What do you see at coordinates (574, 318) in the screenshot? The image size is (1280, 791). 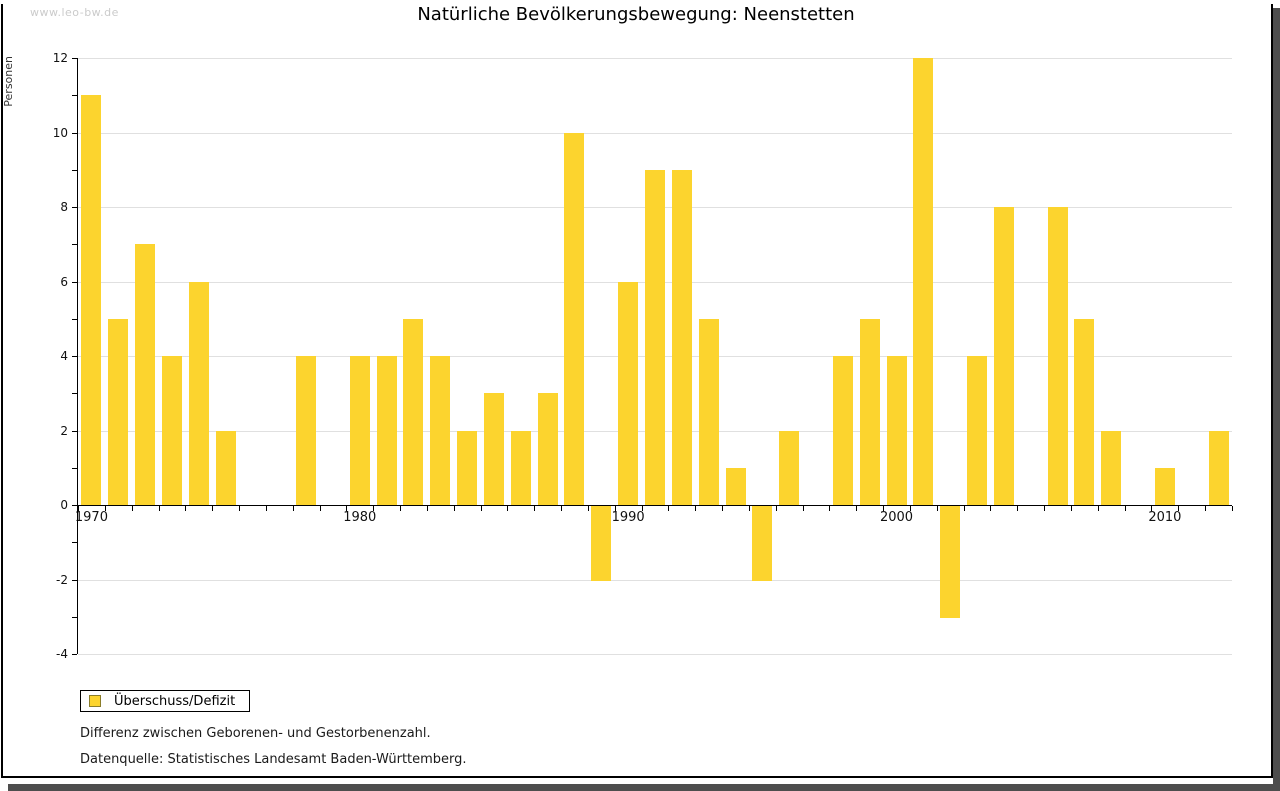 I see `bar-1988` at bounding box center [574, 318].